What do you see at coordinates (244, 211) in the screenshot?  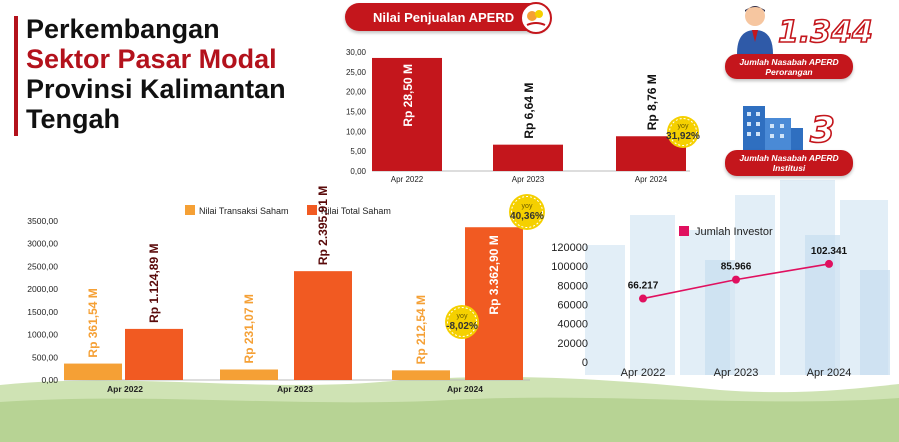 I see `saham-legend-label-transaksi: Nilai Transaksi Saham` at bounding box center [244, 211].